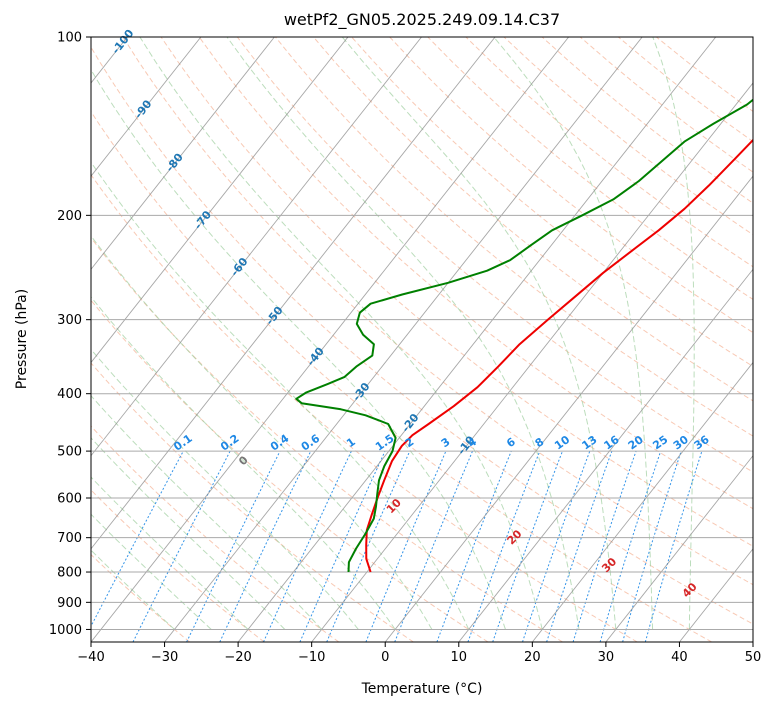 The image size is (775, 708). What do you see at coordinates (679, 657) in the screenshot?
I see `x-tick-label: 40` at bounding box center [679, 657].